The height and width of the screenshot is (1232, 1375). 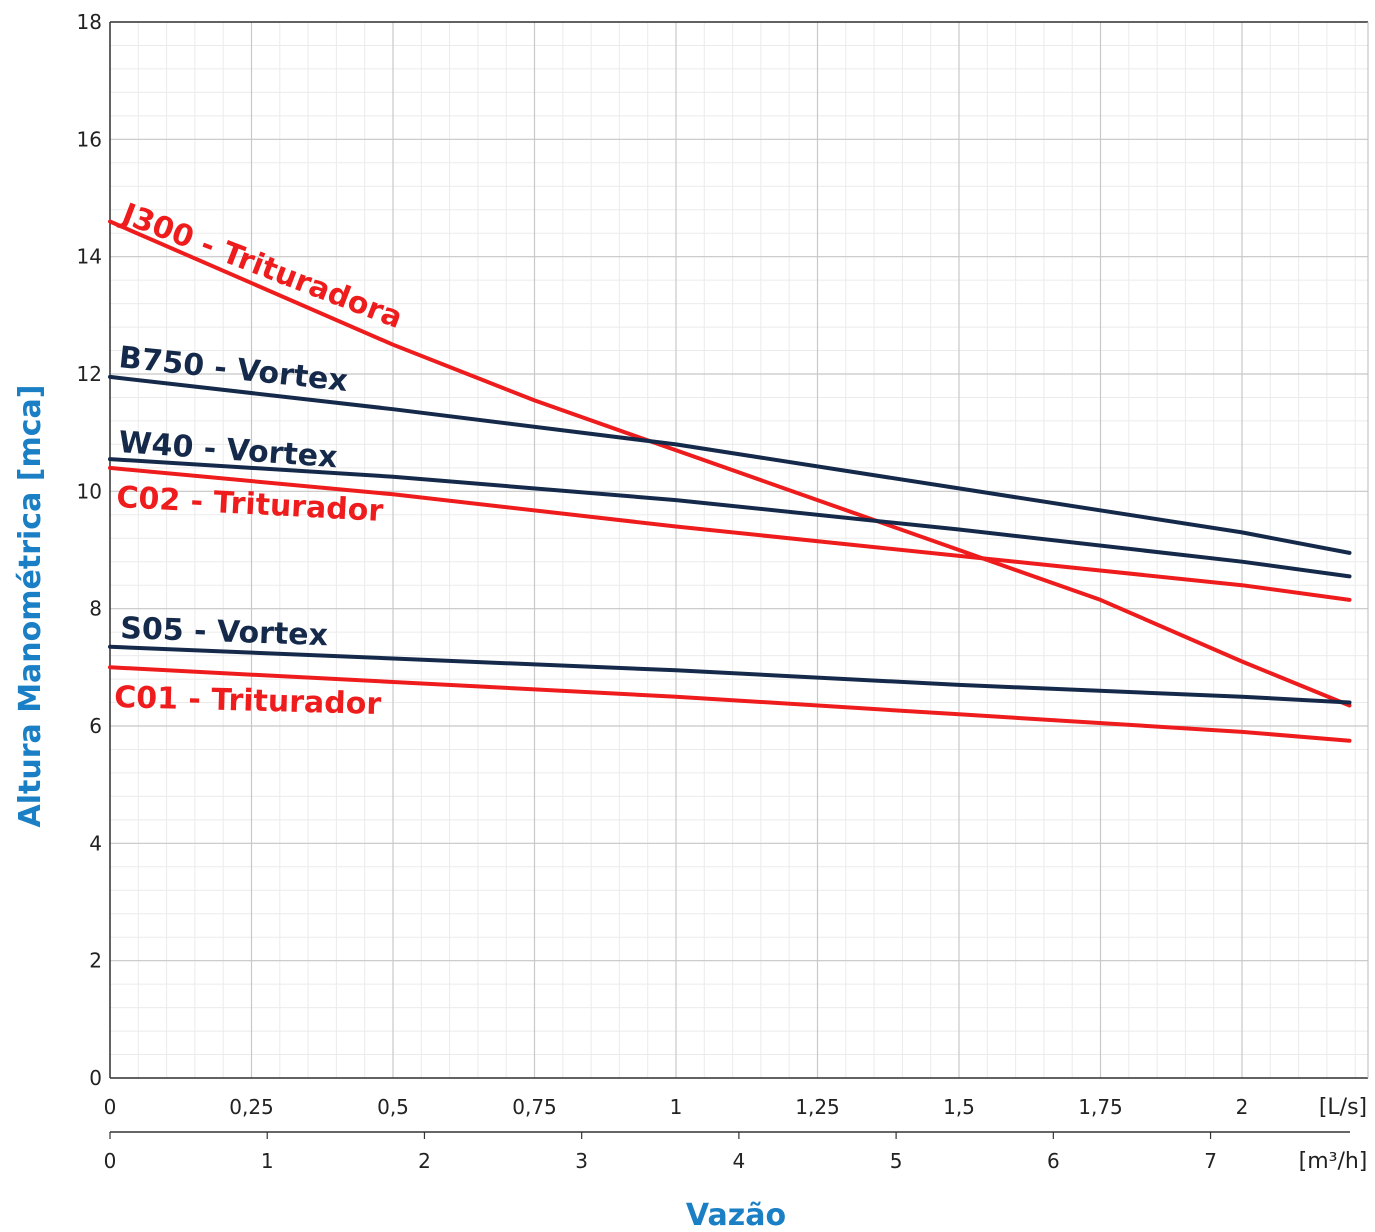 I want to click on y-tick-label: 2, so click(x=95, y=961).